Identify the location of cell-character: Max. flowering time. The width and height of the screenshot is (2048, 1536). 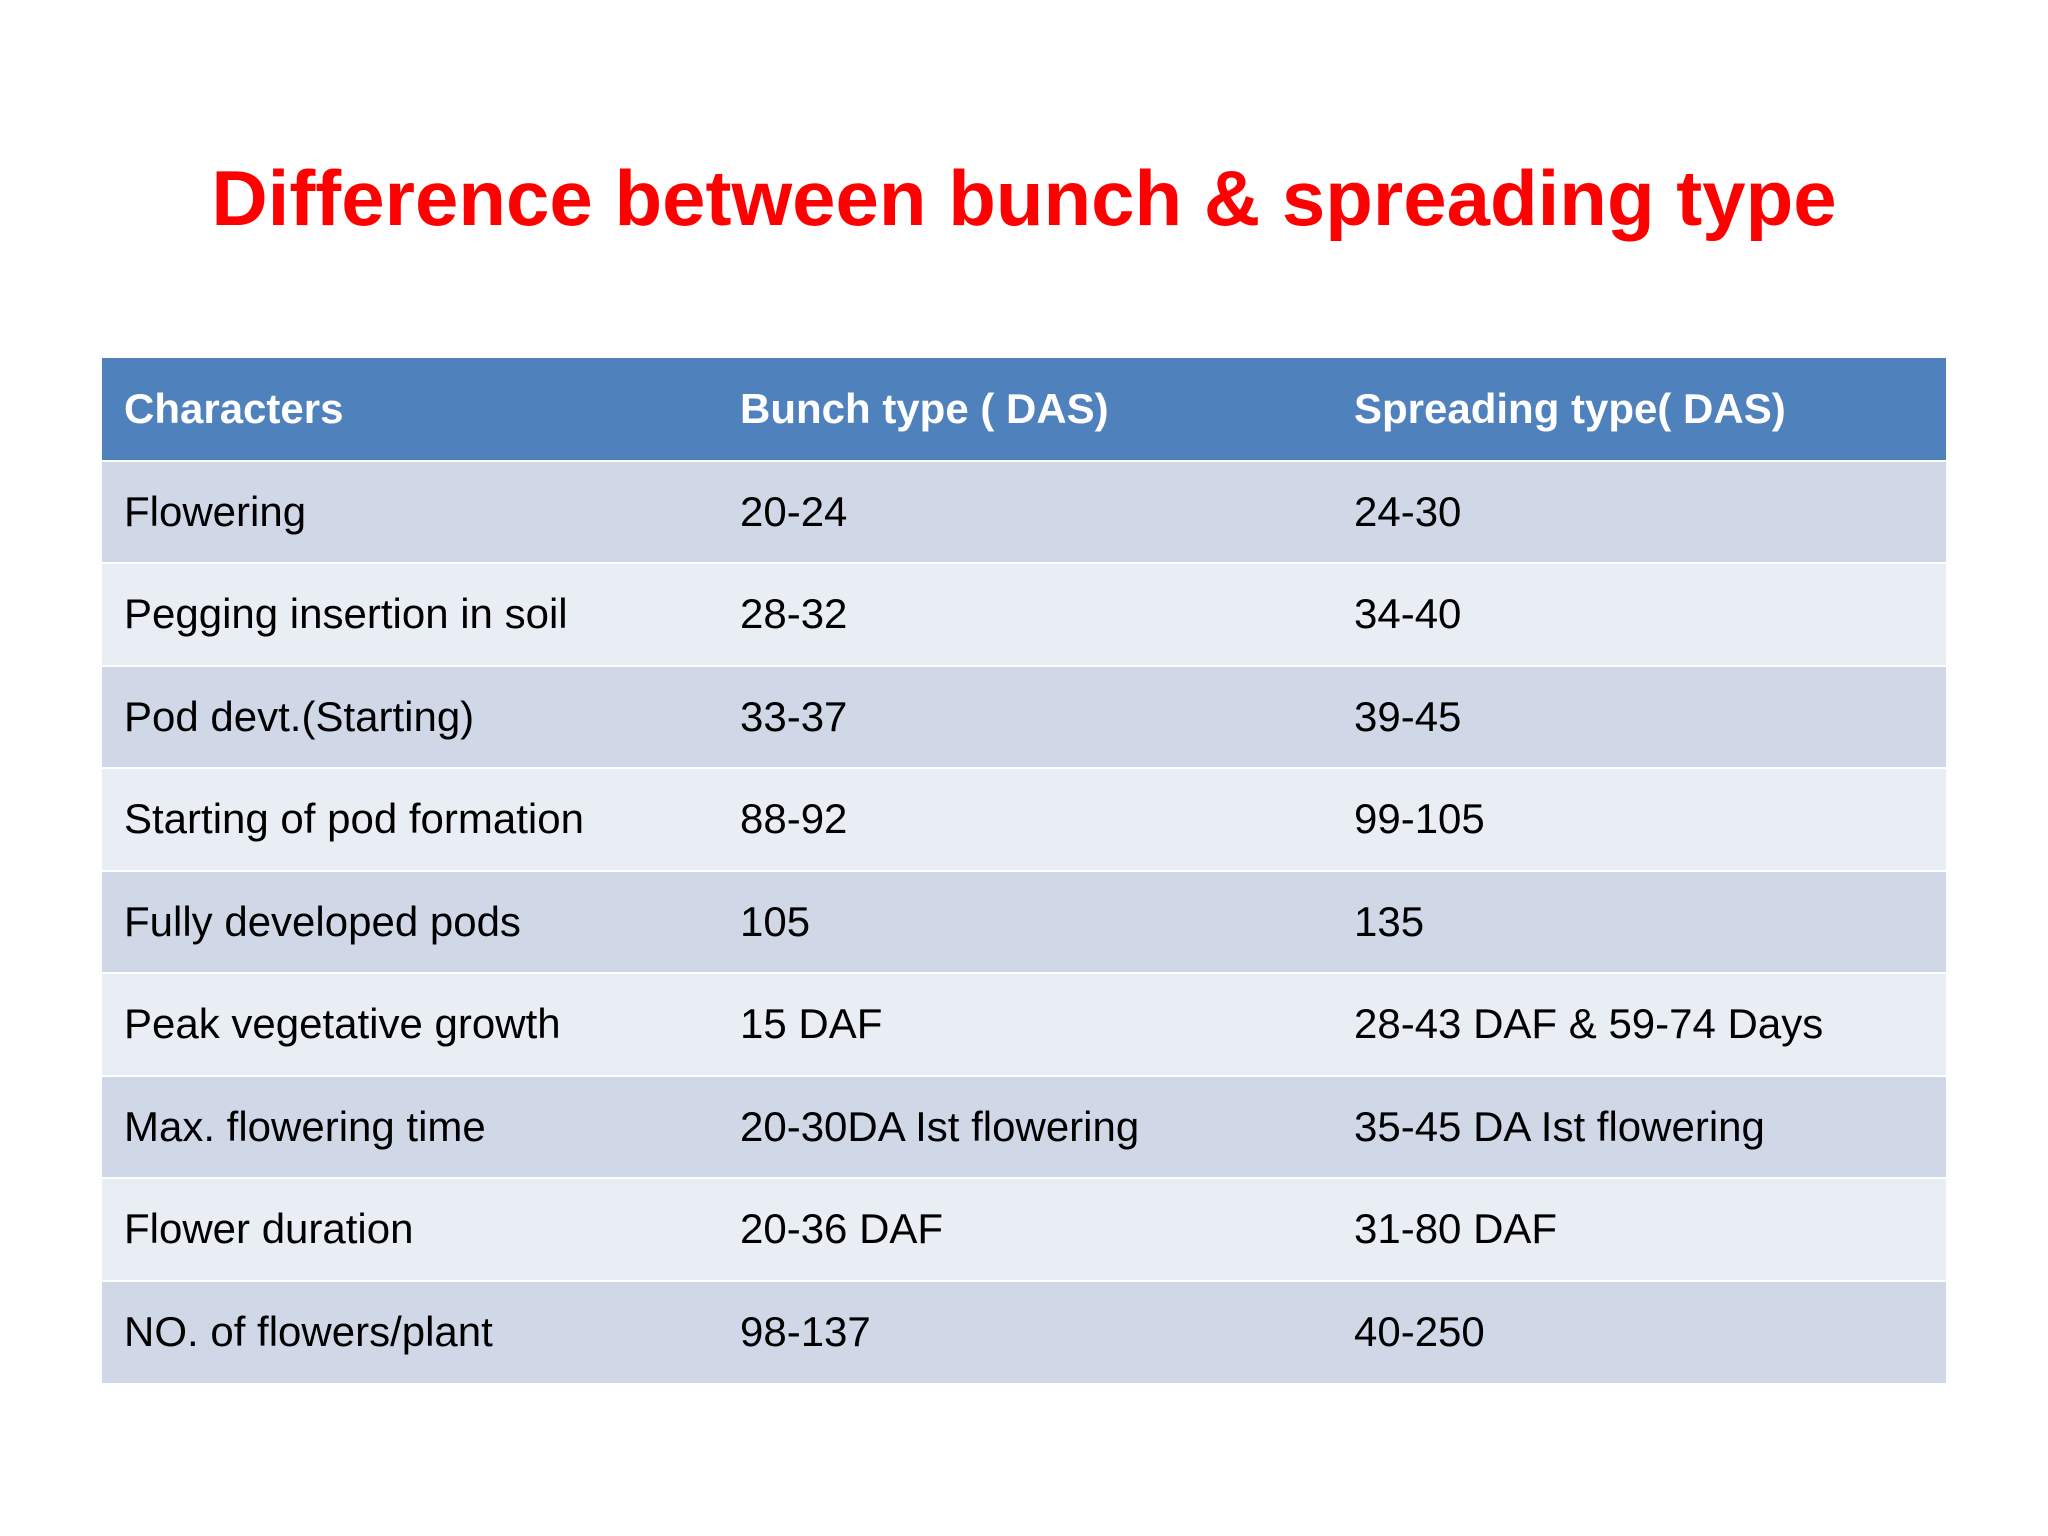
(410, 1126).